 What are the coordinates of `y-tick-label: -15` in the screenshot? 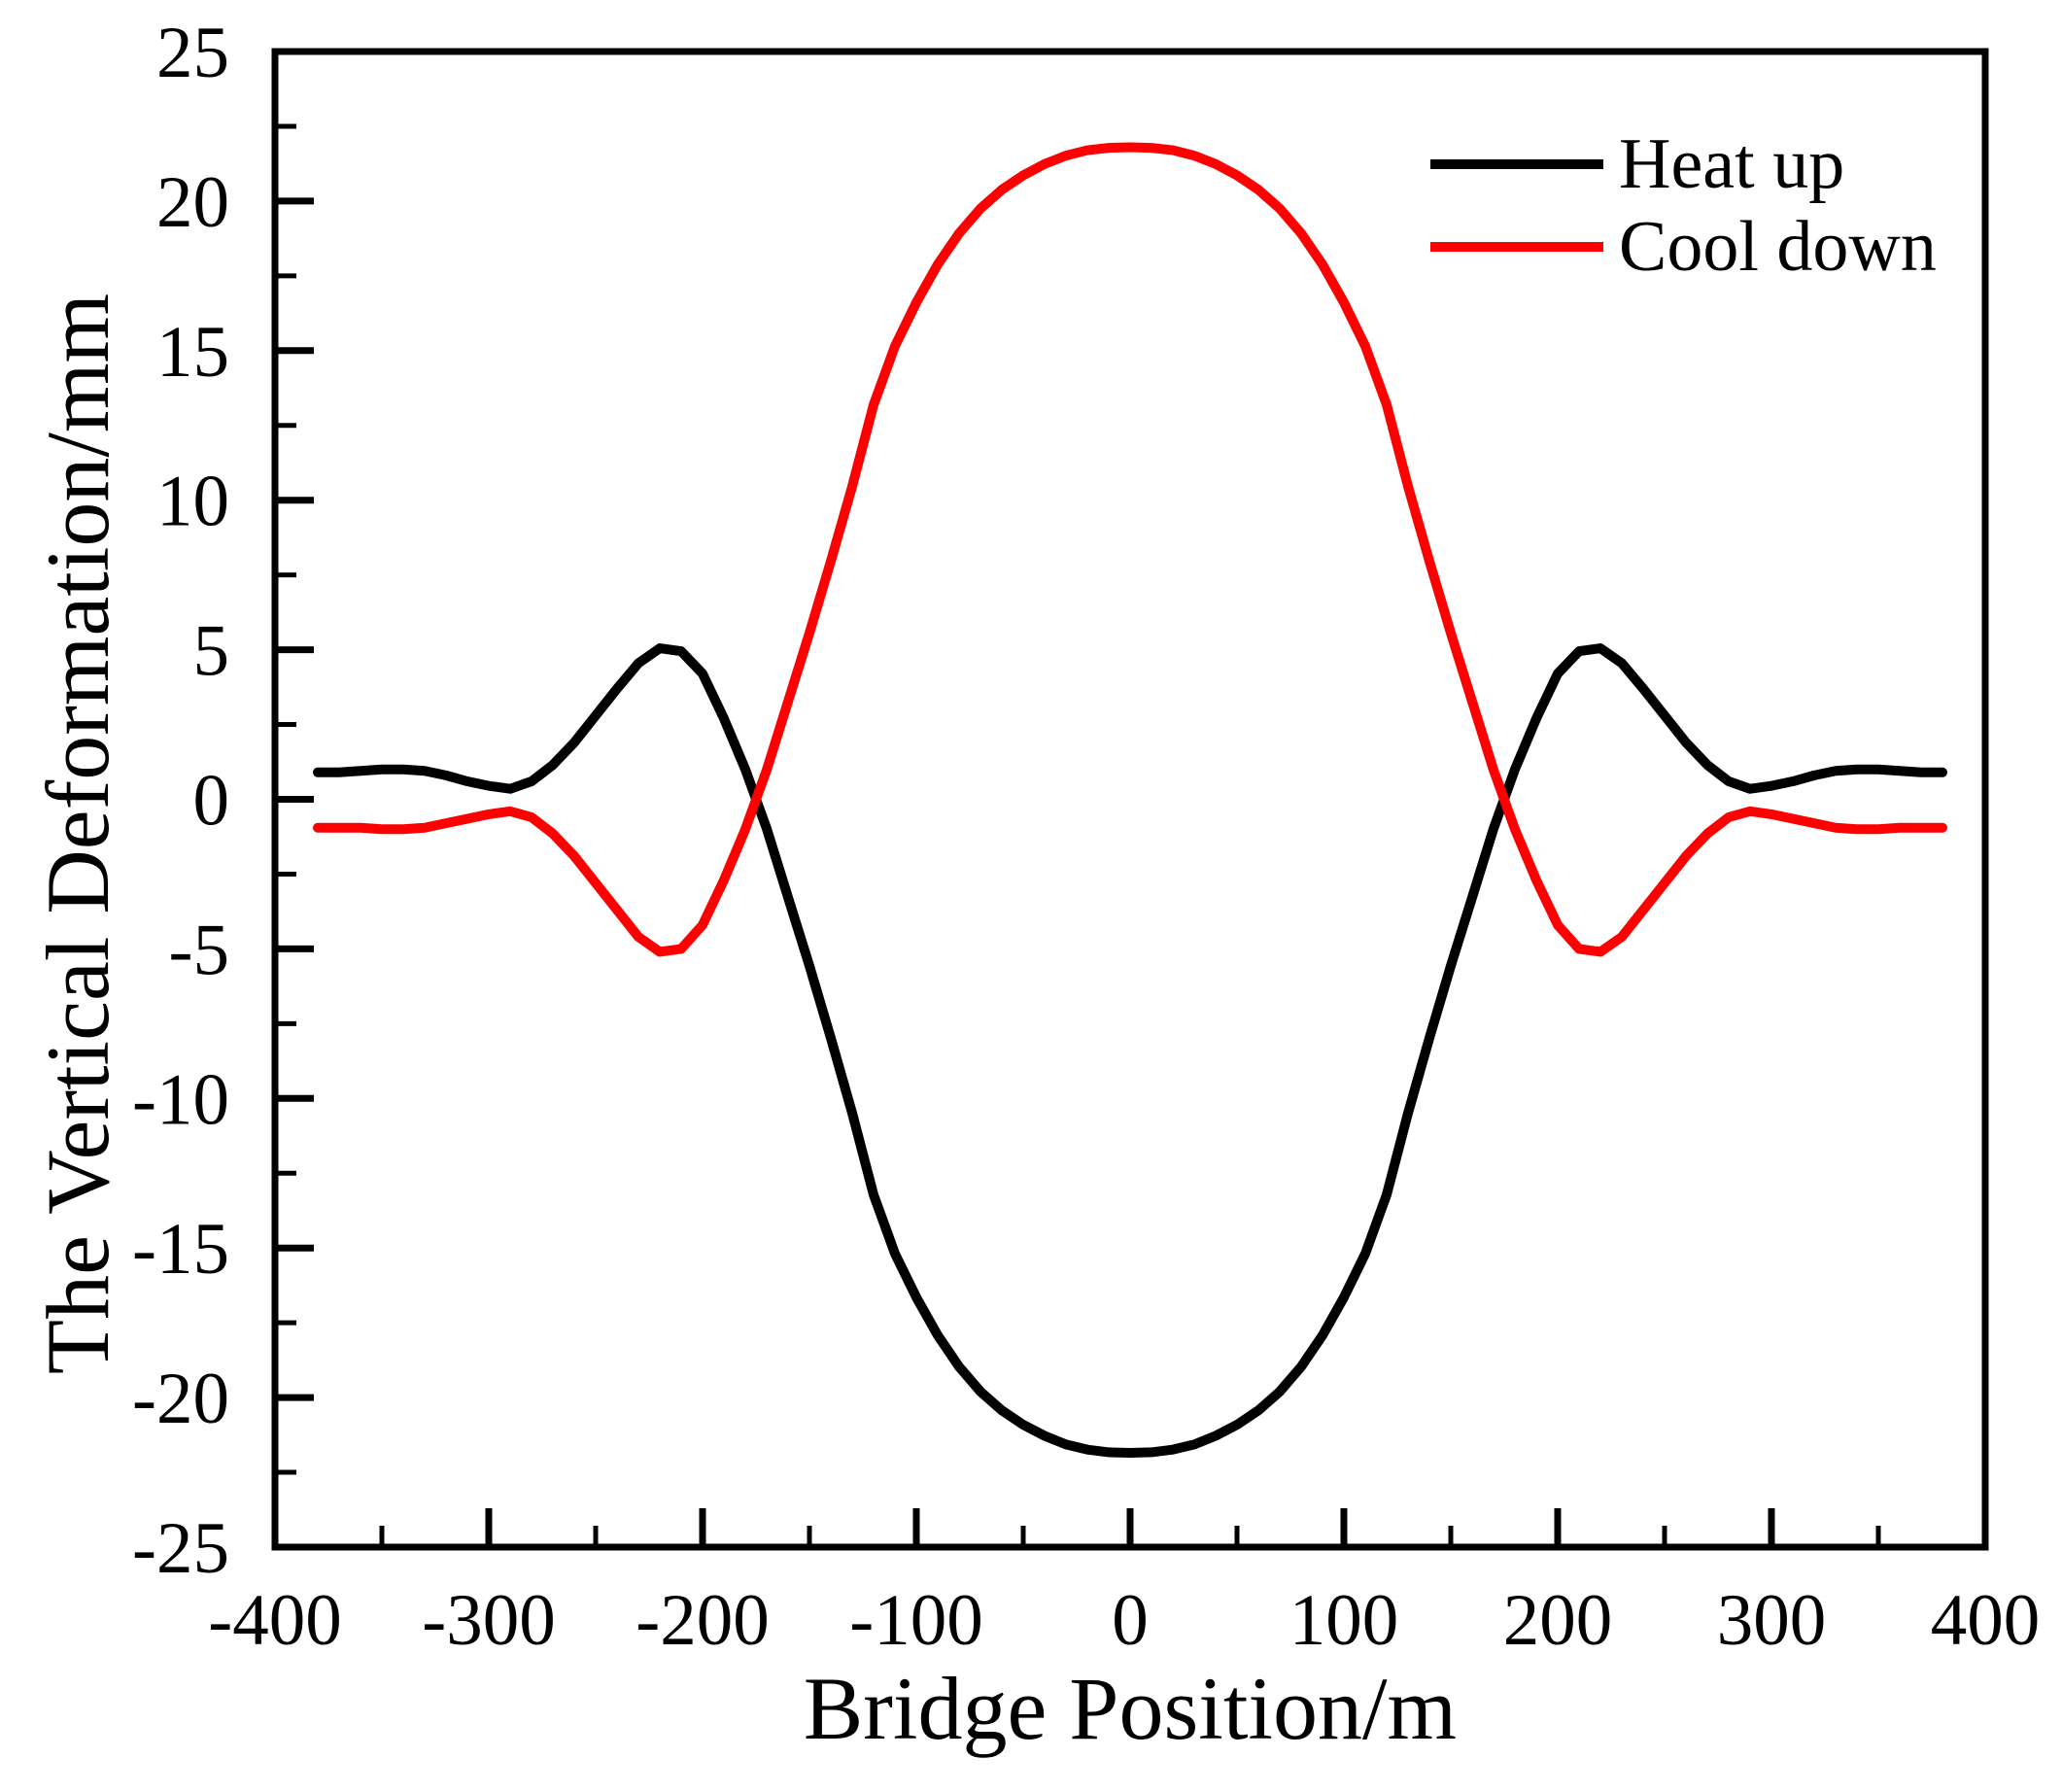 It's located at (181, 1249).